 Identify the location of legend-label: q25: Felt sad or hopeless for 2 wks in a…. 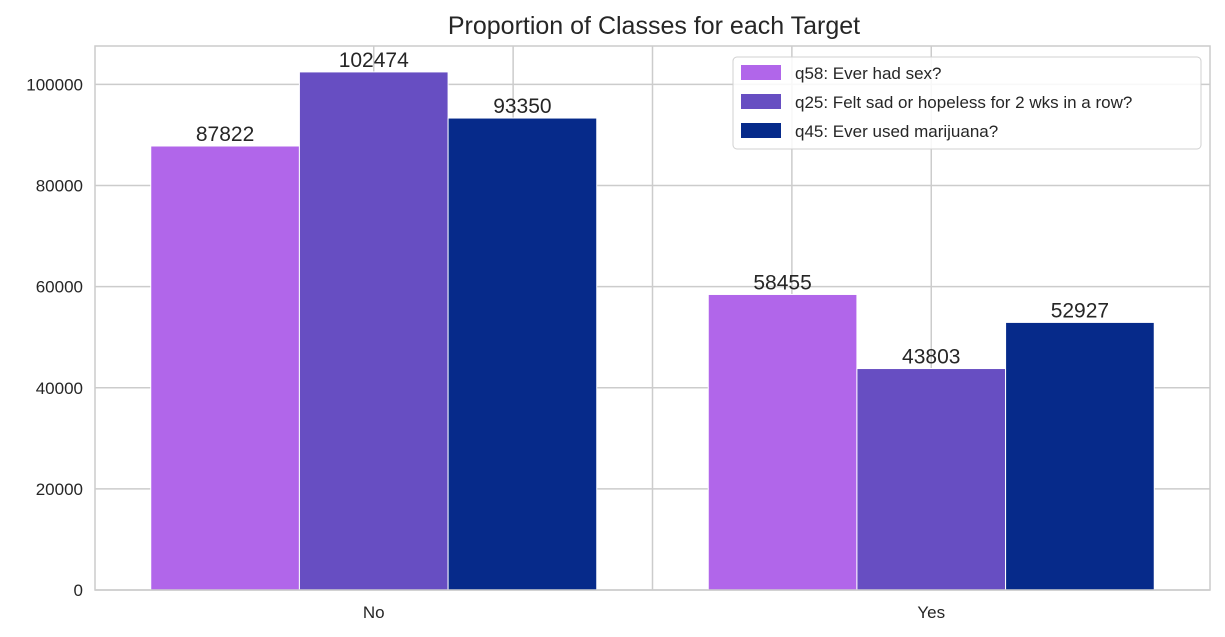
(963, 102).